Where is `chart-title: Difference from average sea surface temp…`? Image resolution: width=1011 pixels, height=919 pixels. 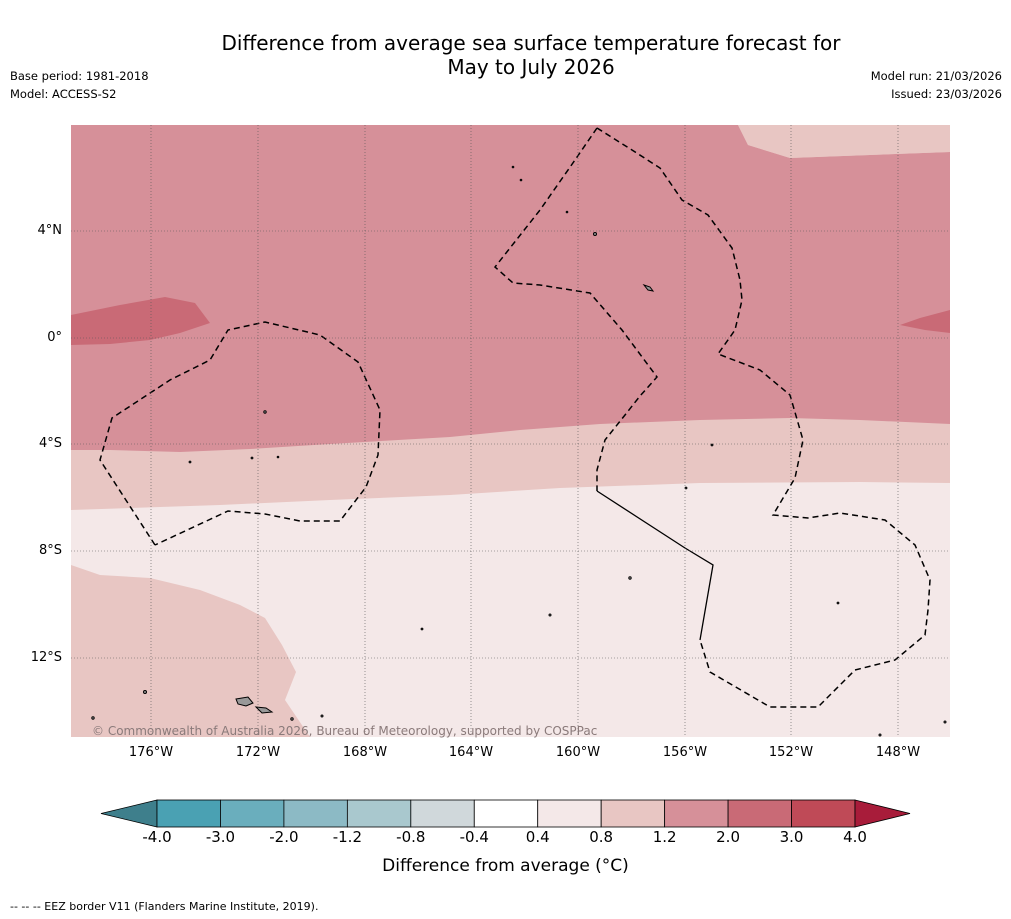 chart-title: Difference from average sea surface temp… is located at coordinates (505, 55).